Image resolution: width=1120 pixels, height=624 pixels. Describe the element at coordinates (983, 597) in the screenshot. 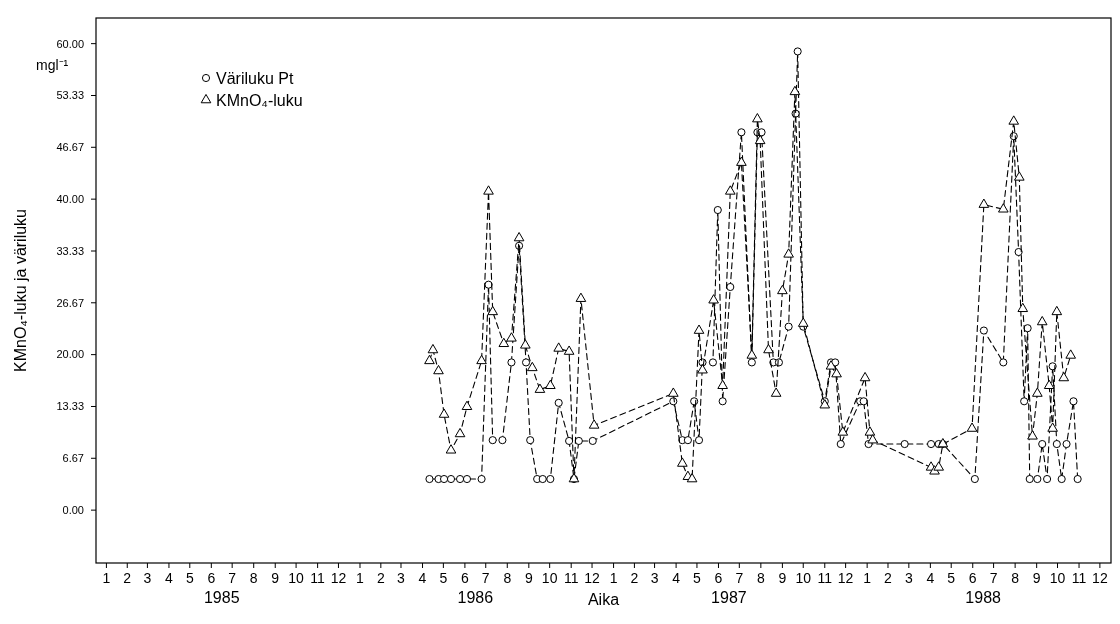

I see `text: 1988` at that location.